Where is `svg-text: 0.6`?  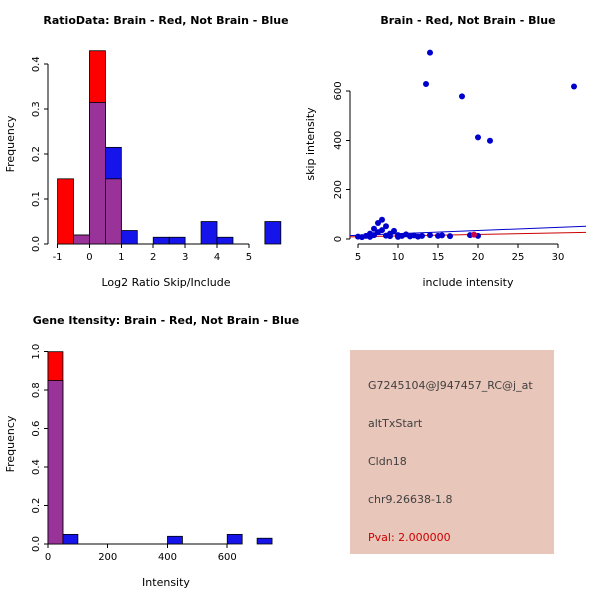
svg-text: 0.6 is located at coordinates (36, 429).